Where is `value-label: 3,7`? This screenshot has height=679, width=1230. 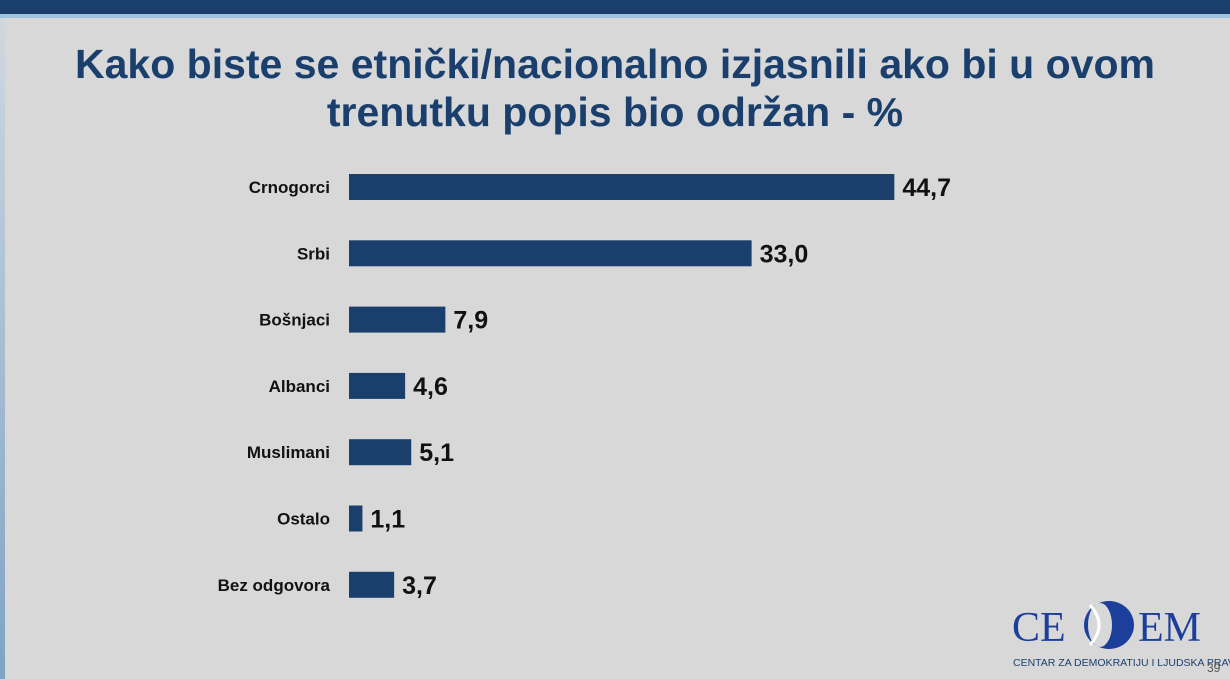 value-label: 3,7 is located at coordinates (419, 586).